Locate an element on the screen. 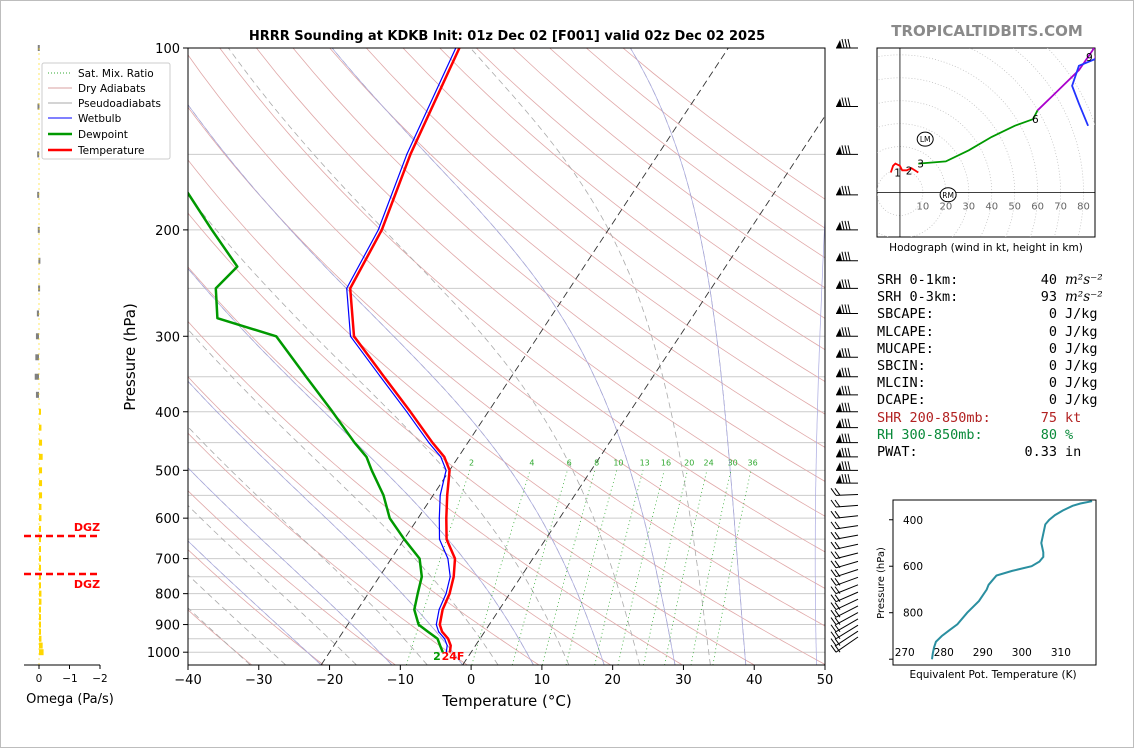 This screenshot has height=748, width=1134. temperature-tick-label: 0 is located at coordinates (471, 680).